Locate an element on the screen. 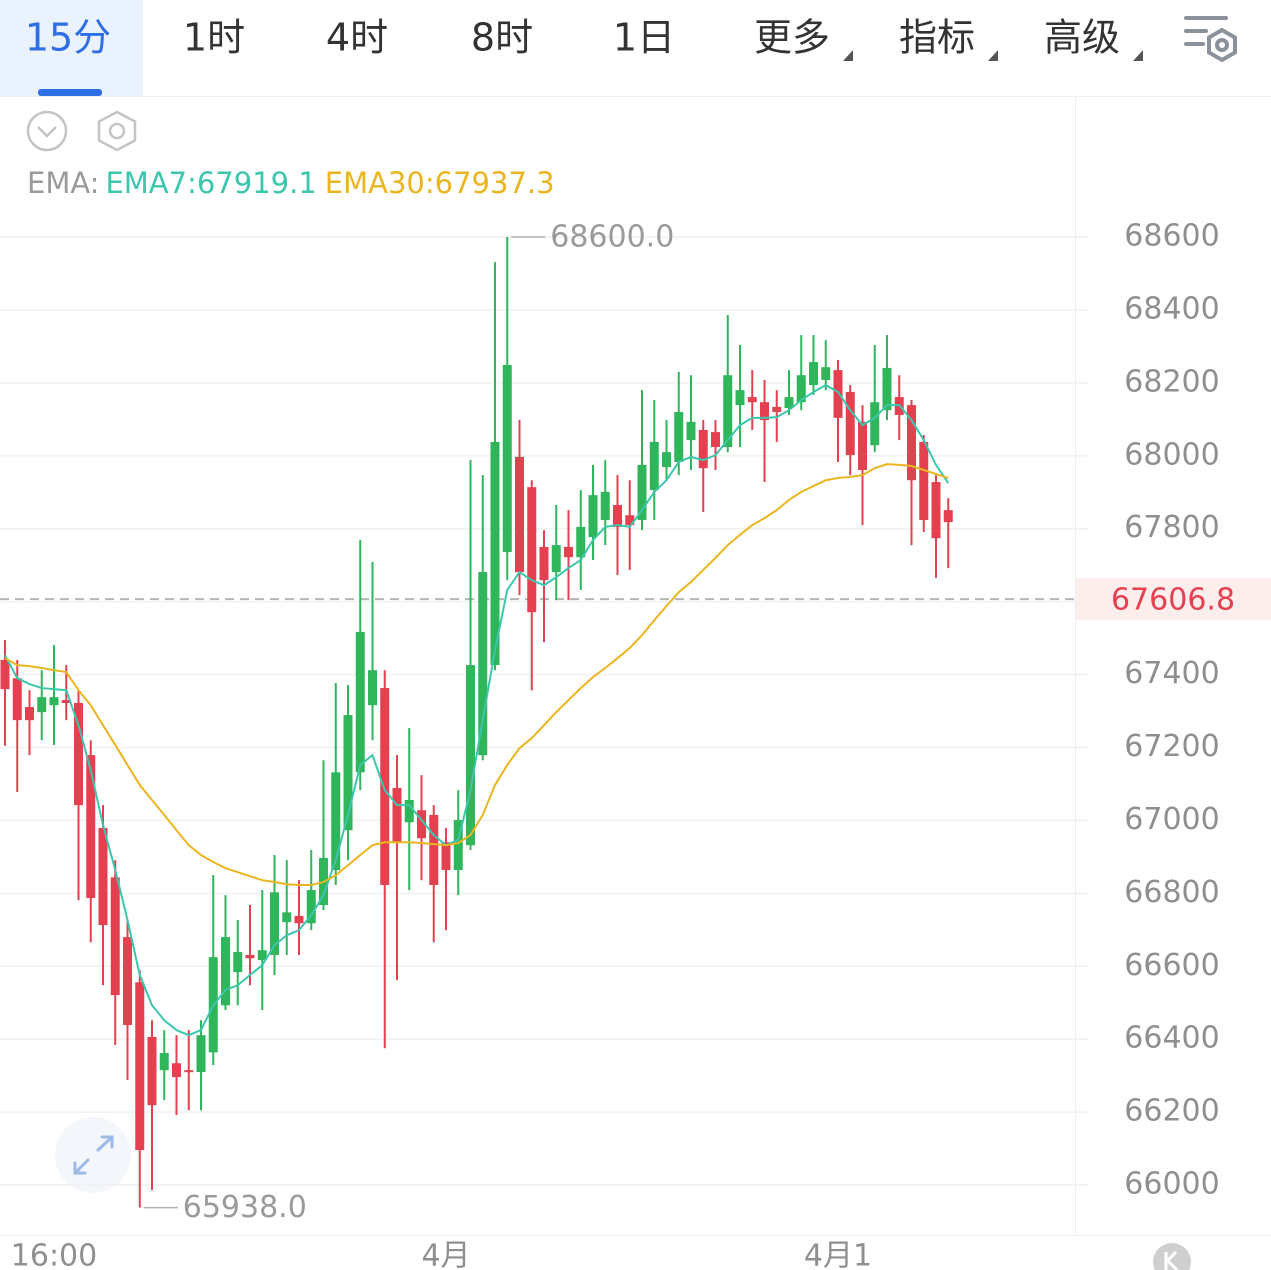 This screenshot has width=1271, height=1270. y-tick-label: 66000 is located at coordinates (1171, 1184).